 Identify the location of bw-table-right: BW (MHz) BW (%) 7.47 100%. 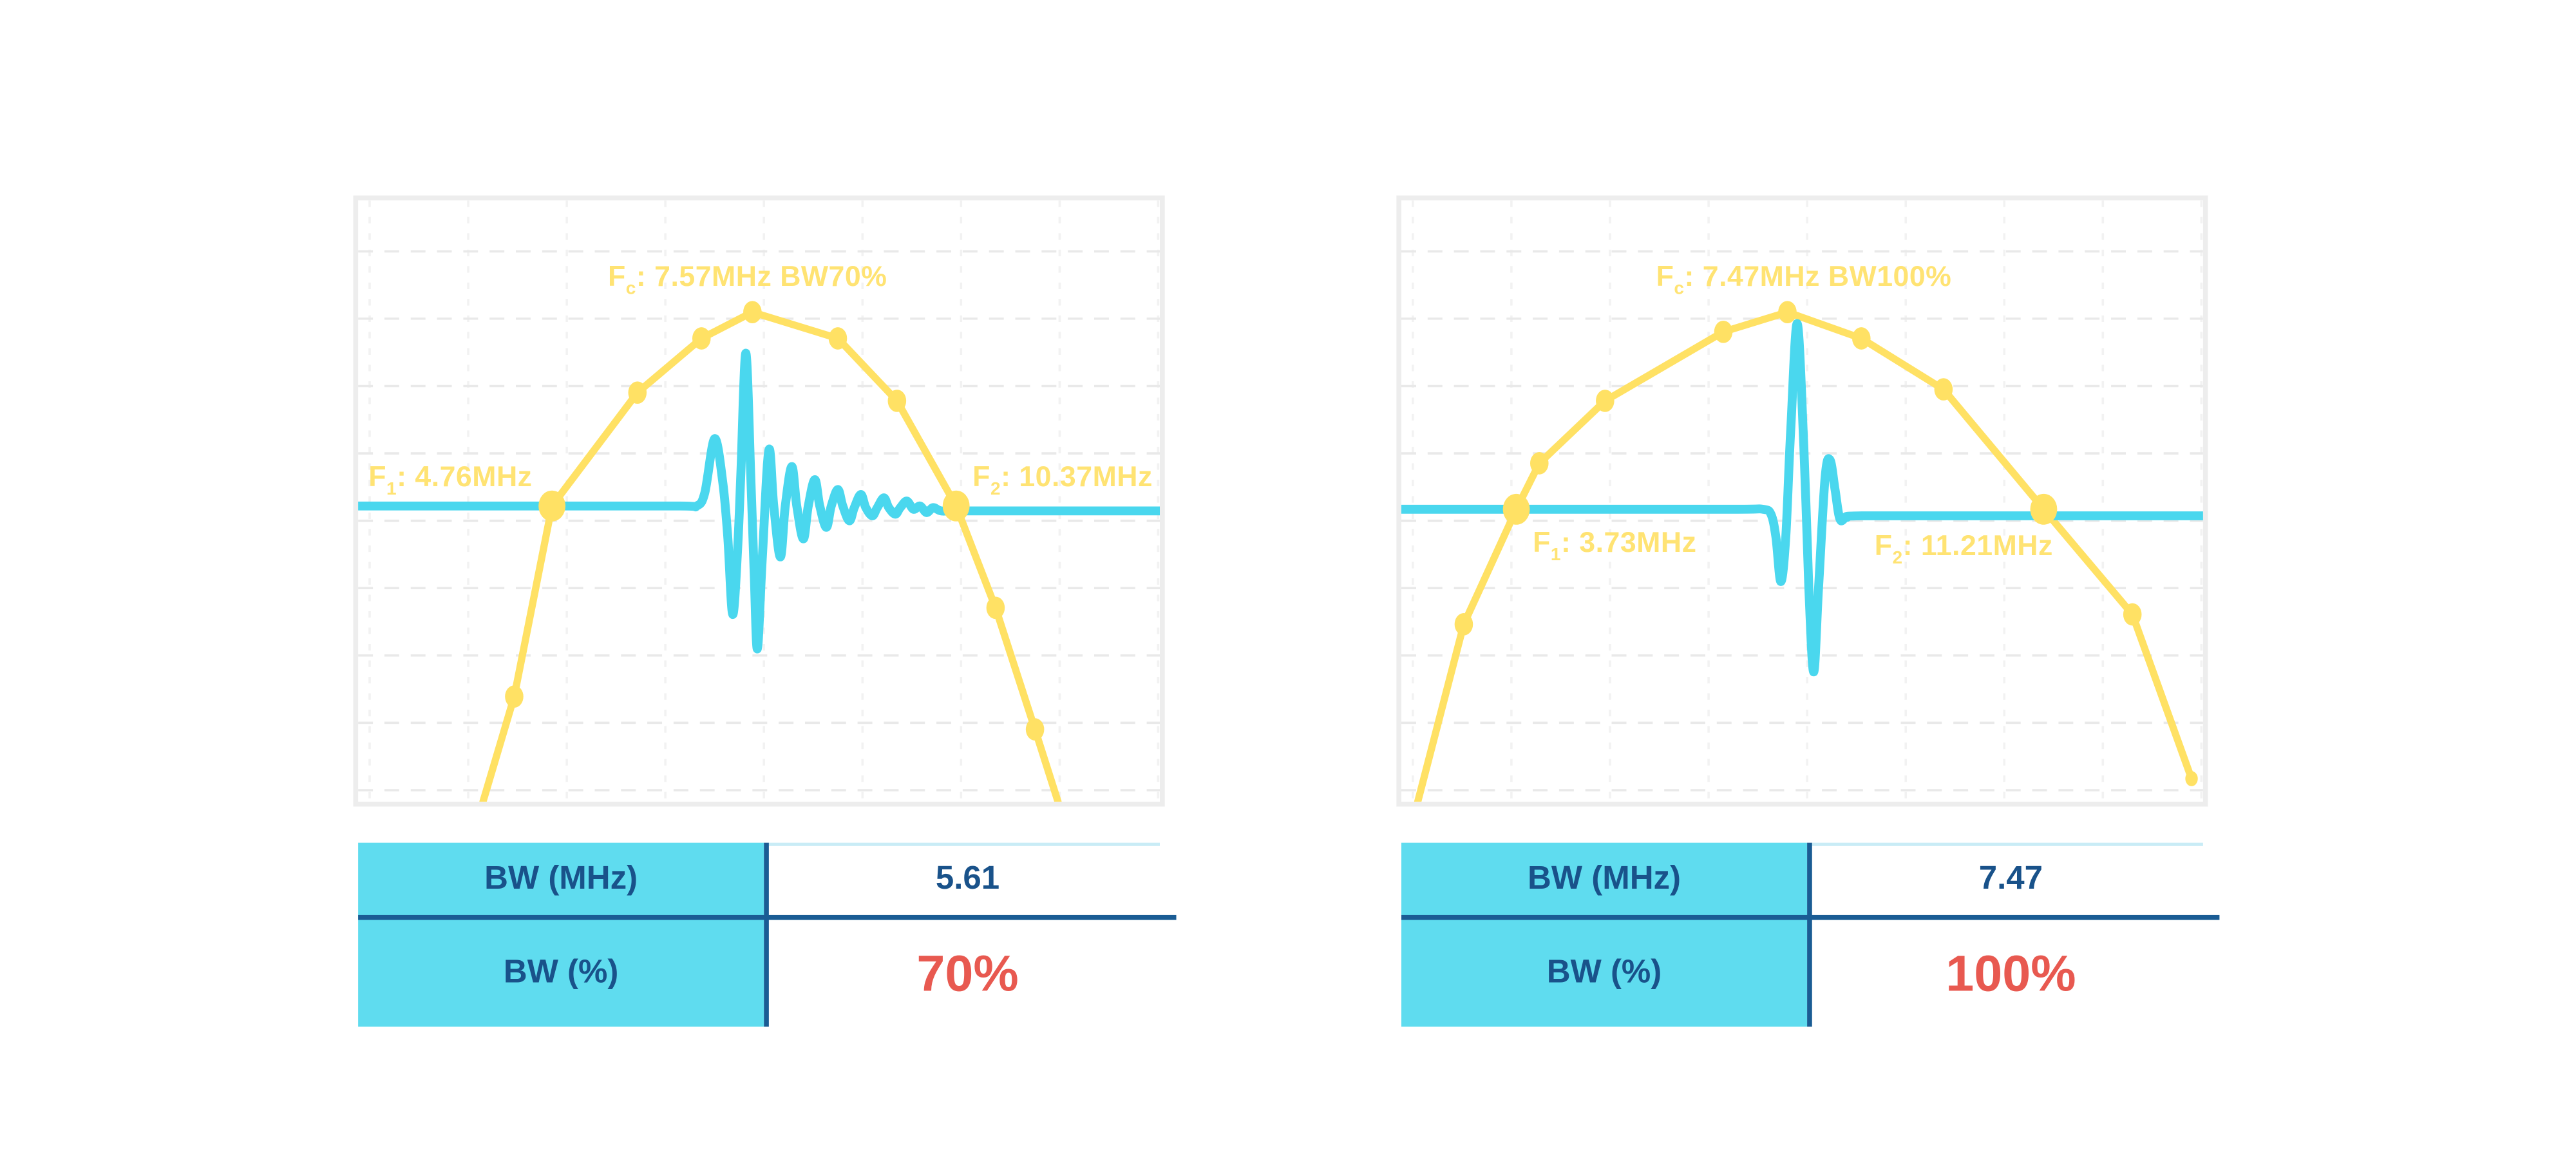
(1810, 935).